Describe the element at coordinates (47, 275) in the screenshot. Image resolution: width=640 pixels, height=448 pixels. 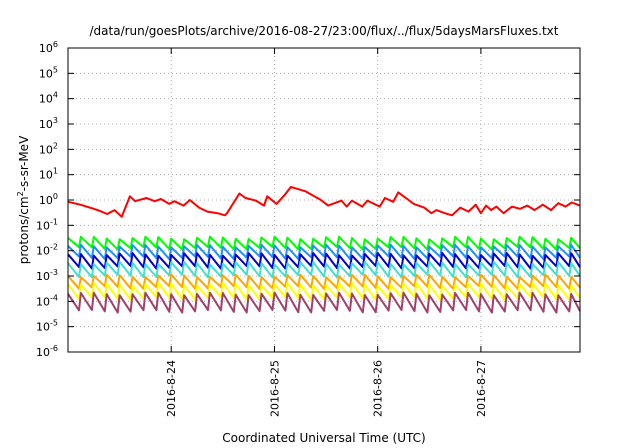
I see `y-tick-label: 10⁻³` at that location.